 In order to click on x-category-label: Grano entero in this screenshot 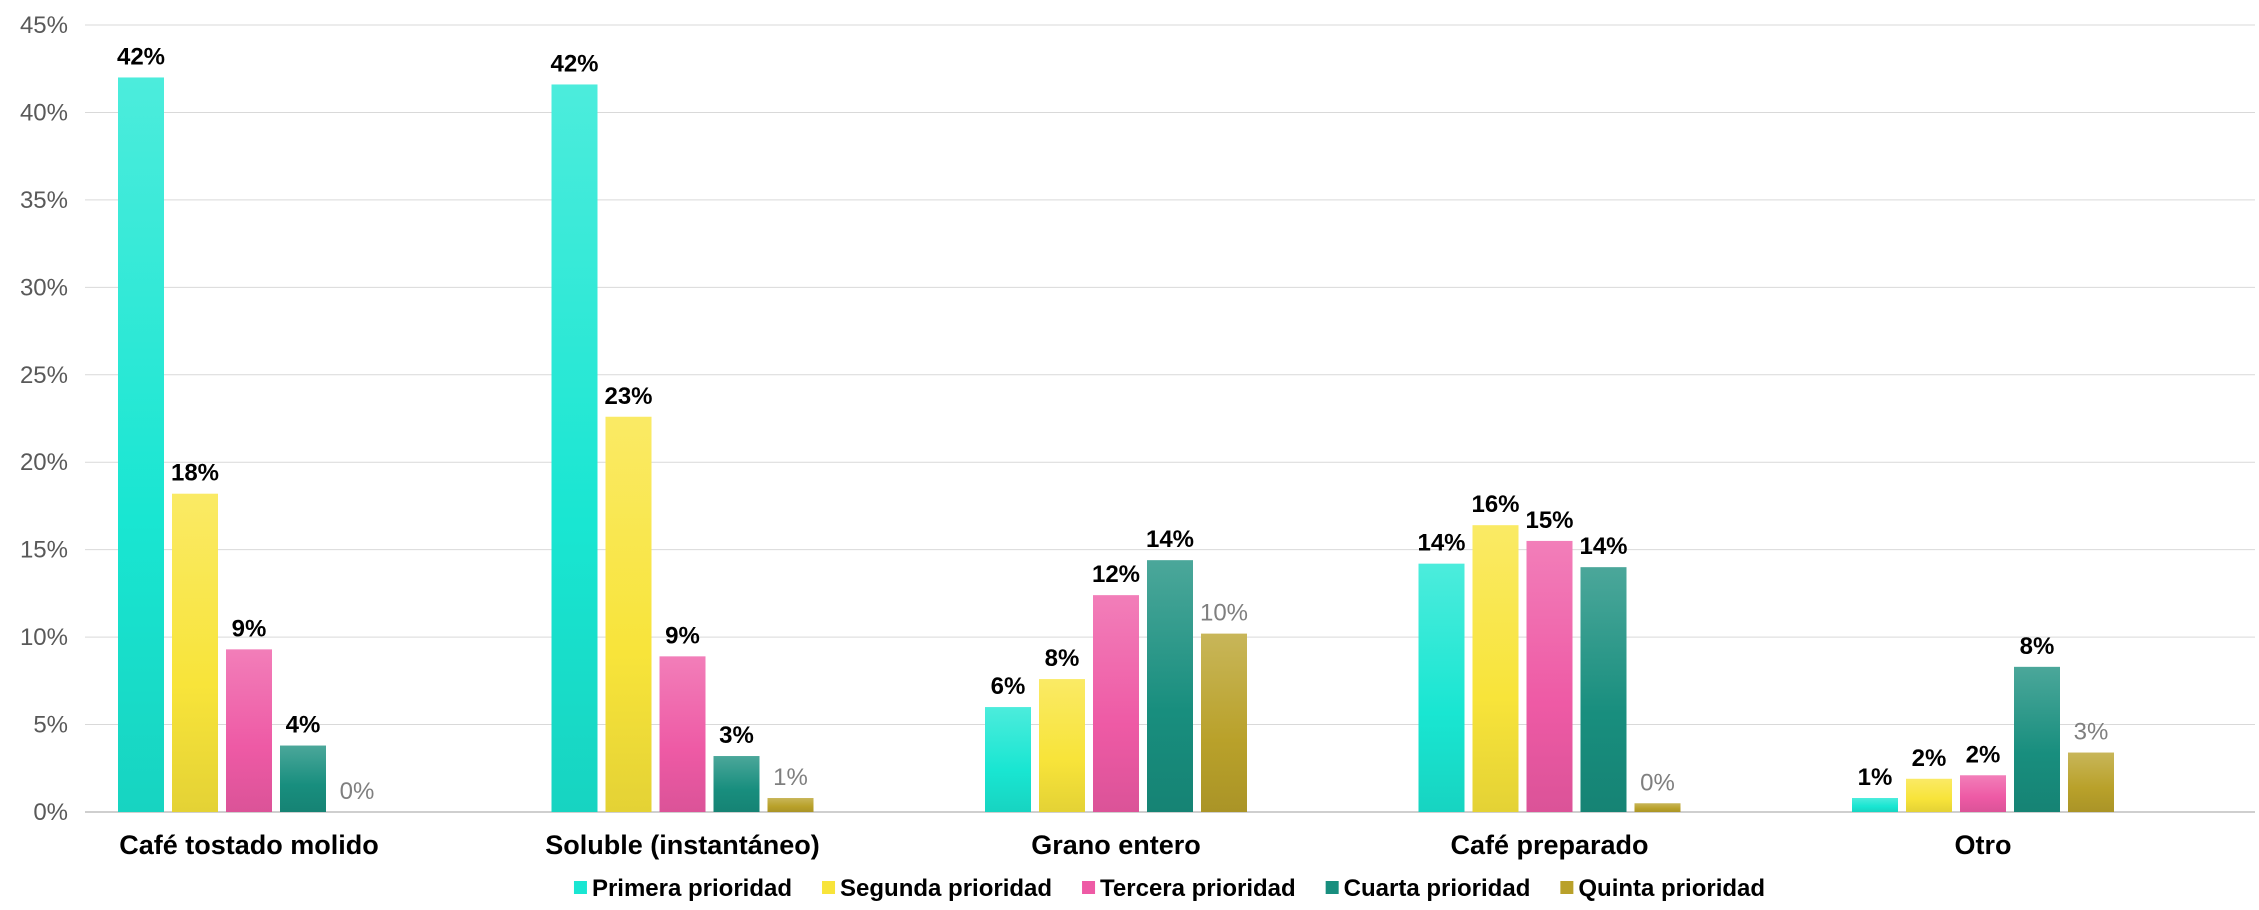, I will do `click(1116, 845)`.